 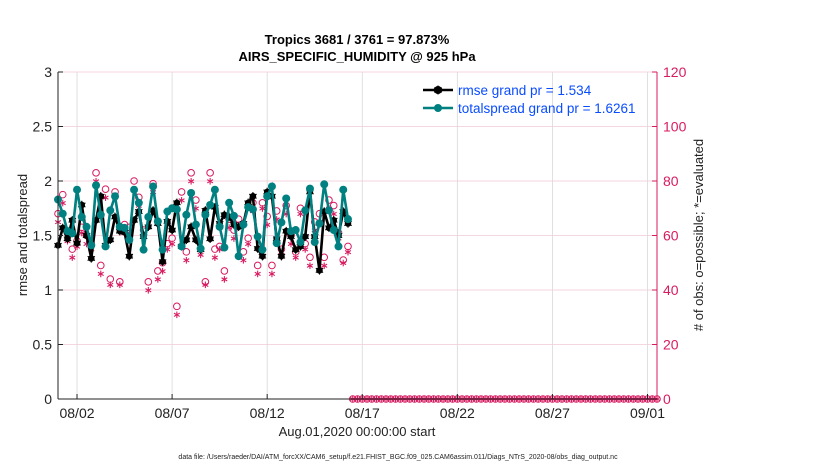 I want to click on y-right-tick-label: 40, so click(x=671, y=290).